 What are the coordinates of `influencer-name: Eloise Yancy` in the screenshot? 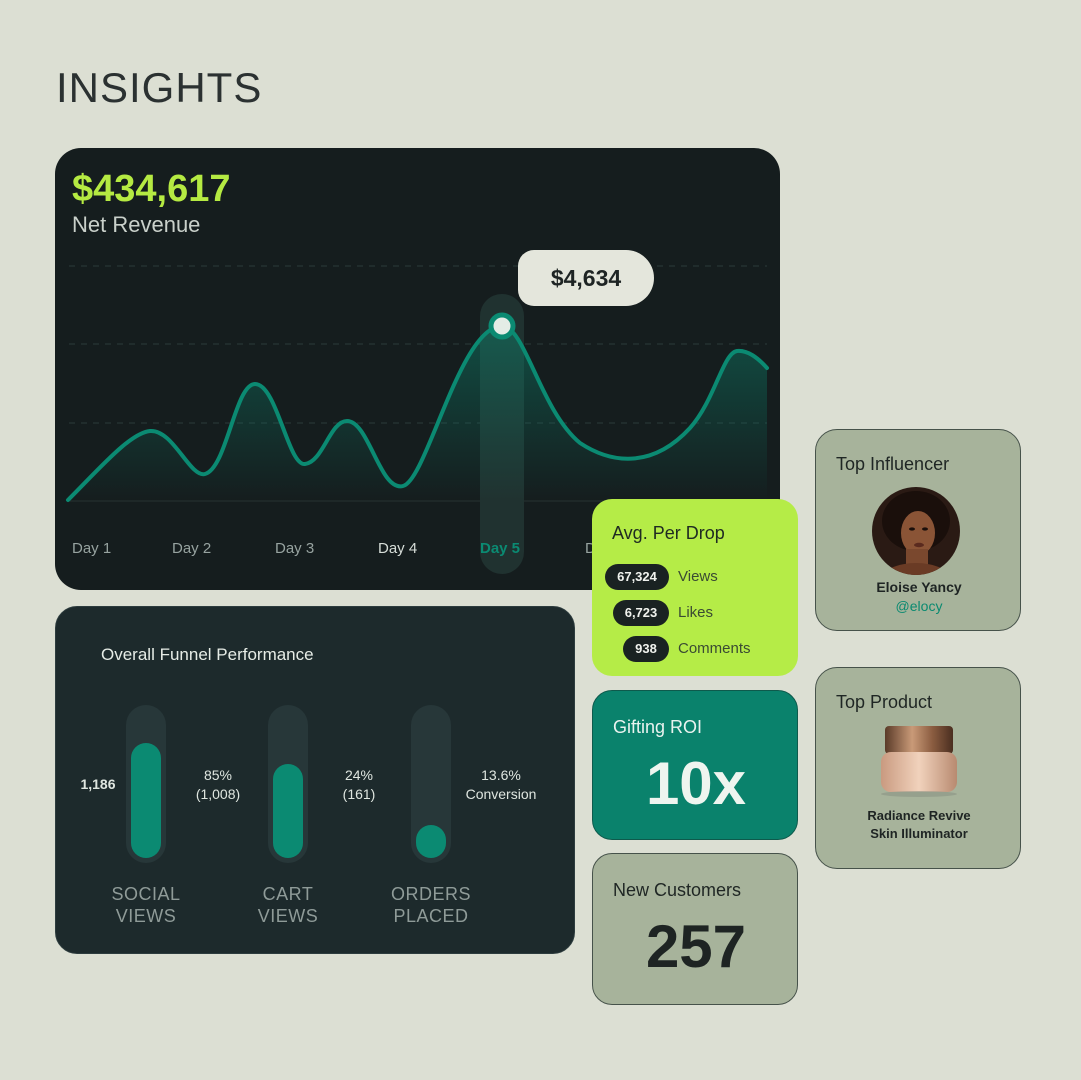 It's located at (919, 587).